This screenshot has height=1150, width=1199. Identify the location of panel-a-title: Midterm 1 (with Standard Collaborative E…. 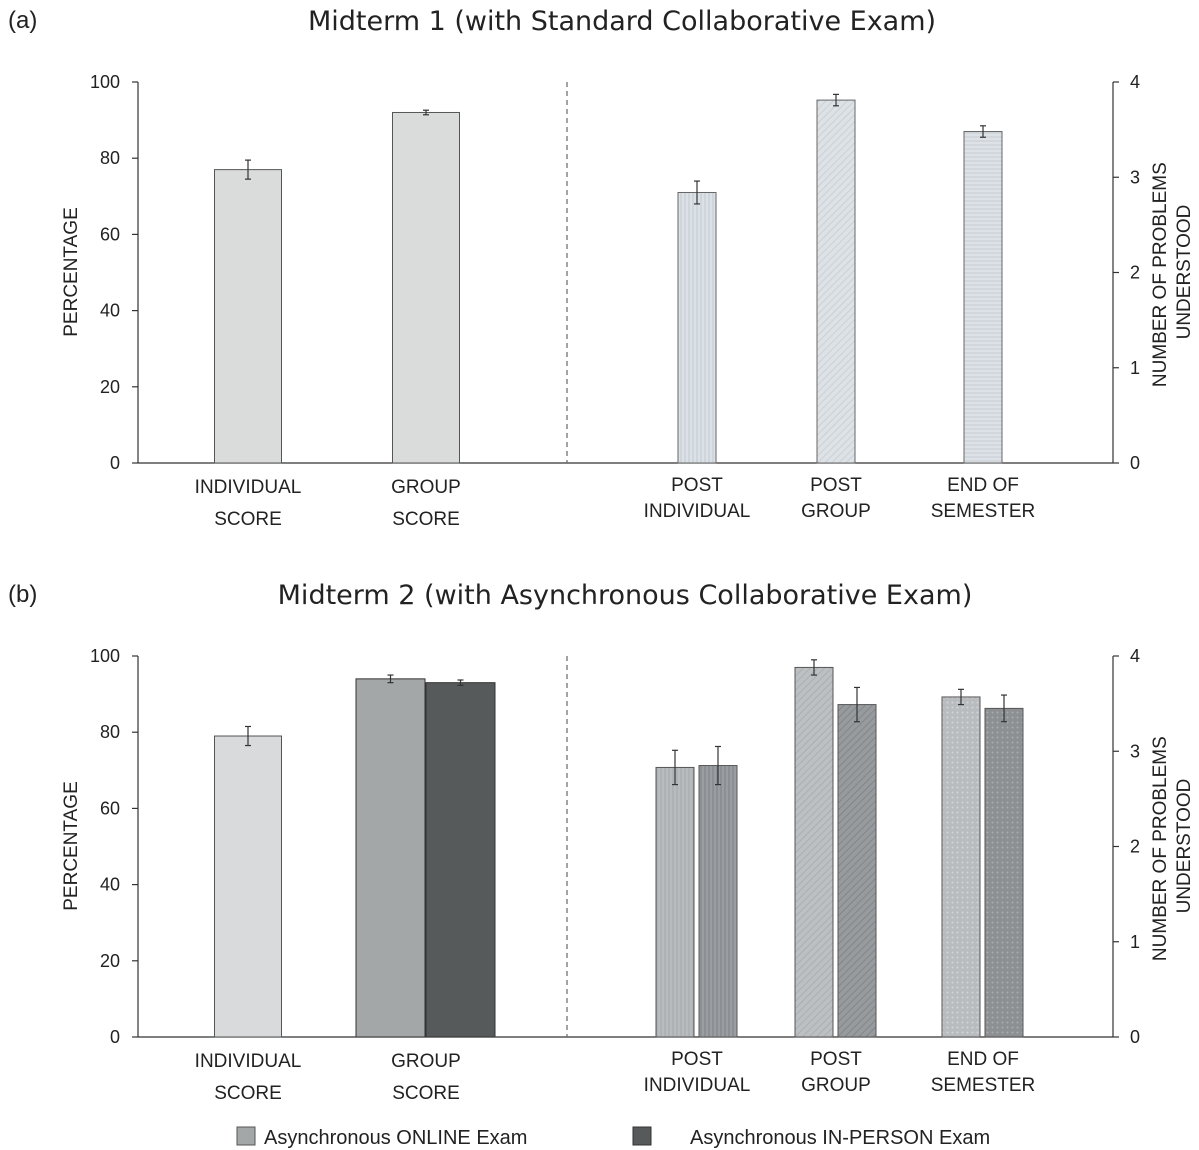
(622, 21).